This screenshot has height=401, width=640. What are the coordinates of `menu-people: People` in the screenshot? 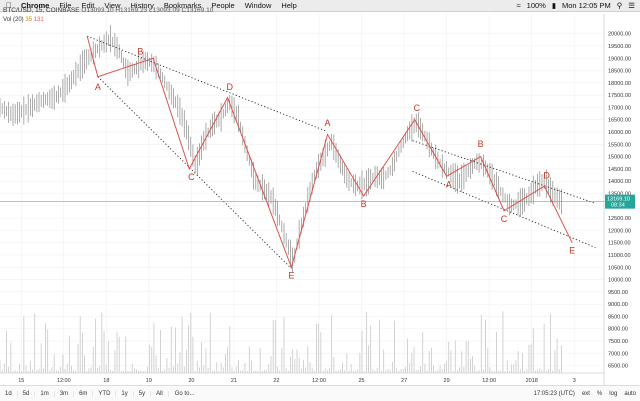 It's located at (222, 5).